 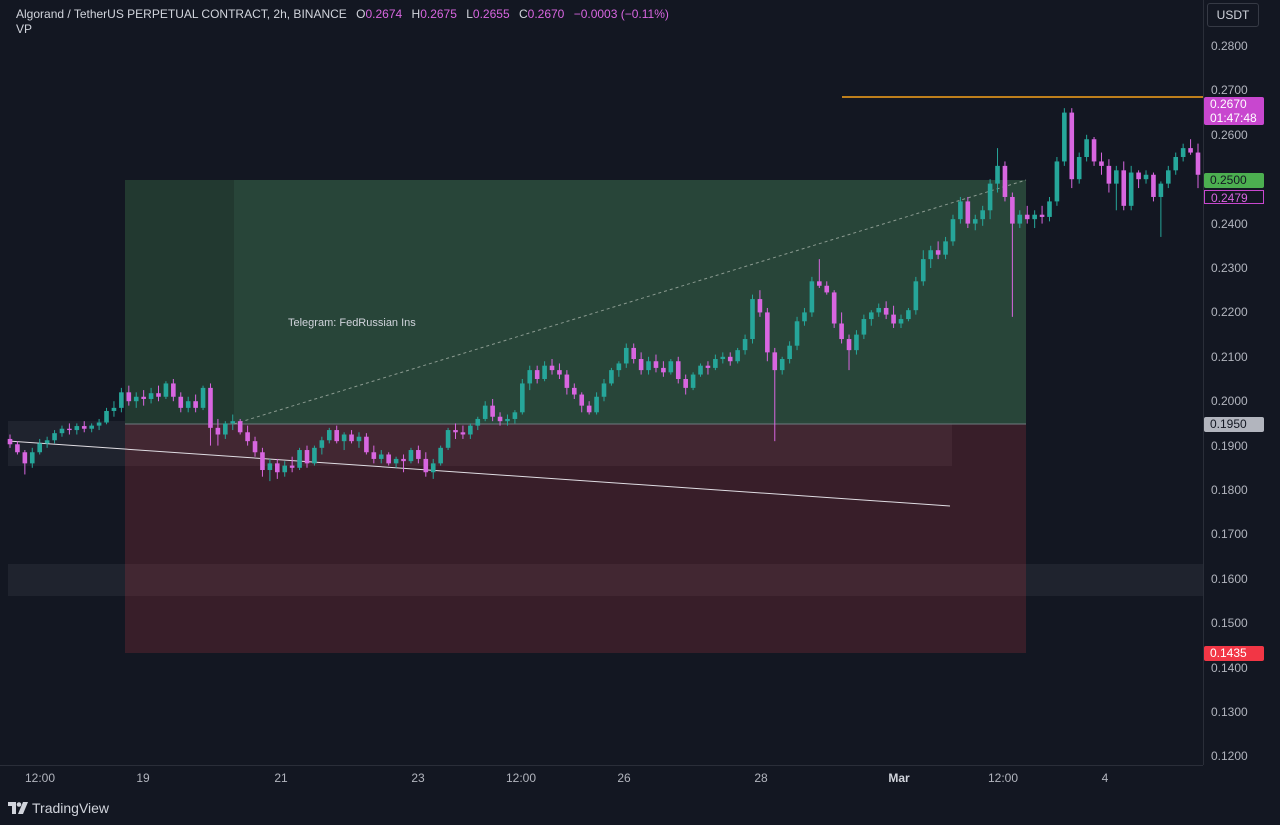 I want to click on indicator-vp-label: VP, so click(x=24, y=29).